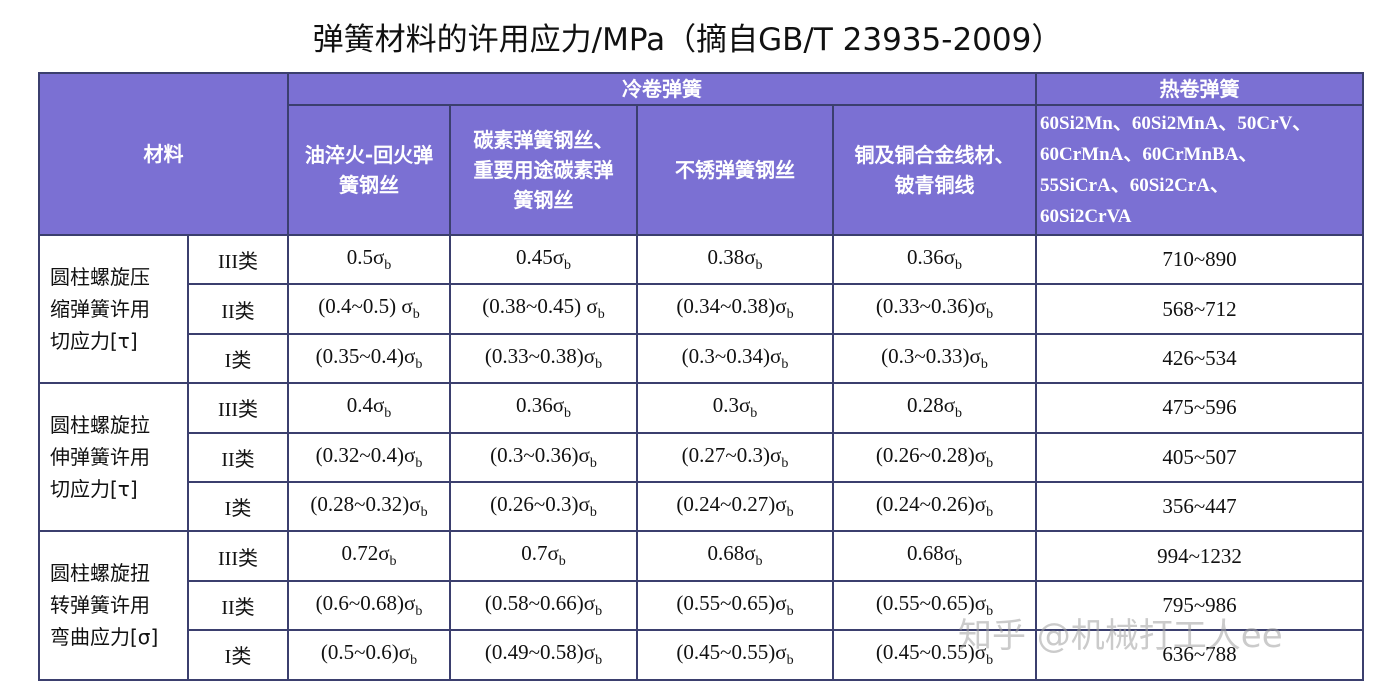  What do you see at coordinates (1199, 456) in the screenshot?
I see `value-text: 405~507` at bounding box center [1199, 456].